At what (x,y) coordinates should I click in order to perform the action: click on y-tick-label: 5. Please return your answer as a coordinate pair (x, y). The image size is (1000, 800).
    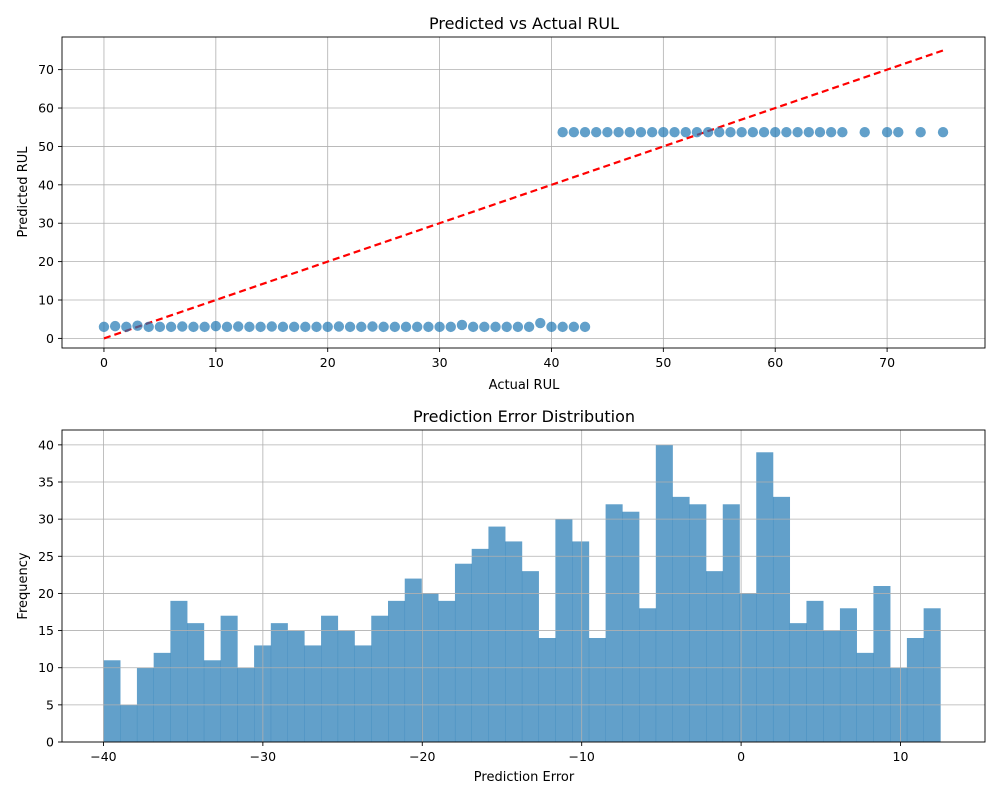
    Looking at the image, I should click on (50, 704).